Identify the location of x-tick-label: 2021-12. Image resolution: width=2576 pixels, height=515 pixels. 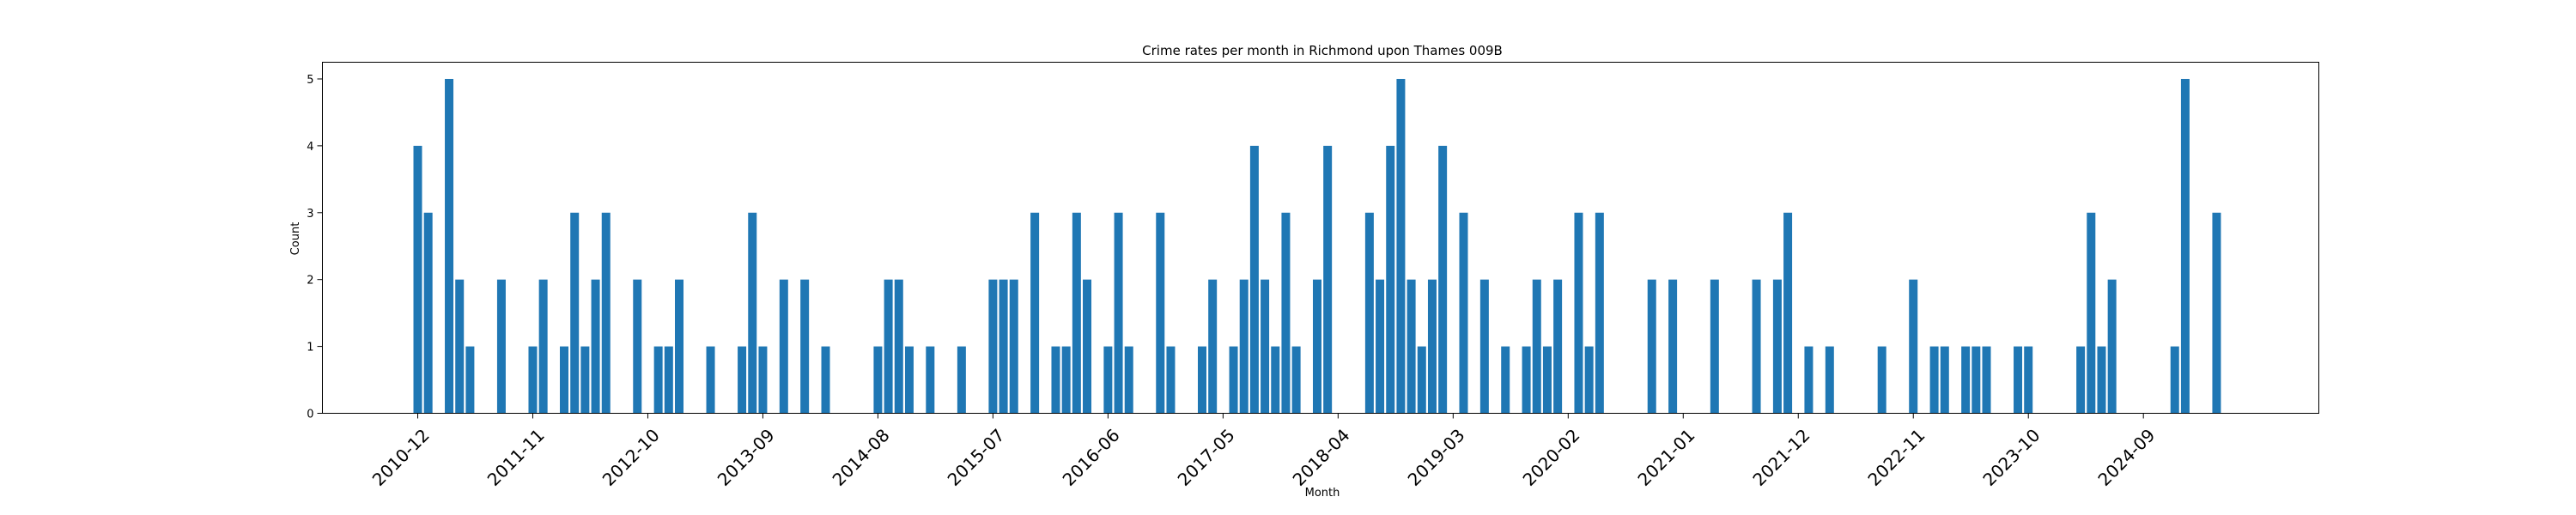
(1781, 457).